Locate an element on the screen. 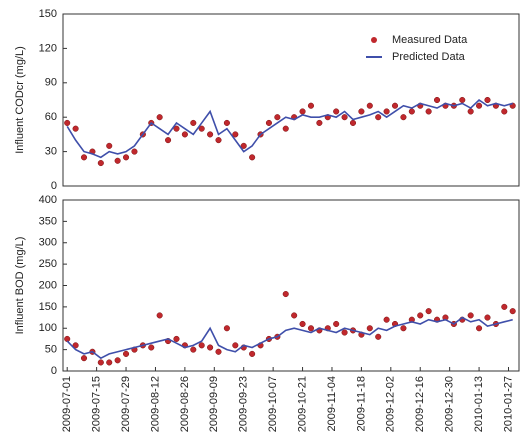 The width and height of the screenshot is (521, 436). x-tick-label: 2009-12-02 is located at coordinates (391, 404).